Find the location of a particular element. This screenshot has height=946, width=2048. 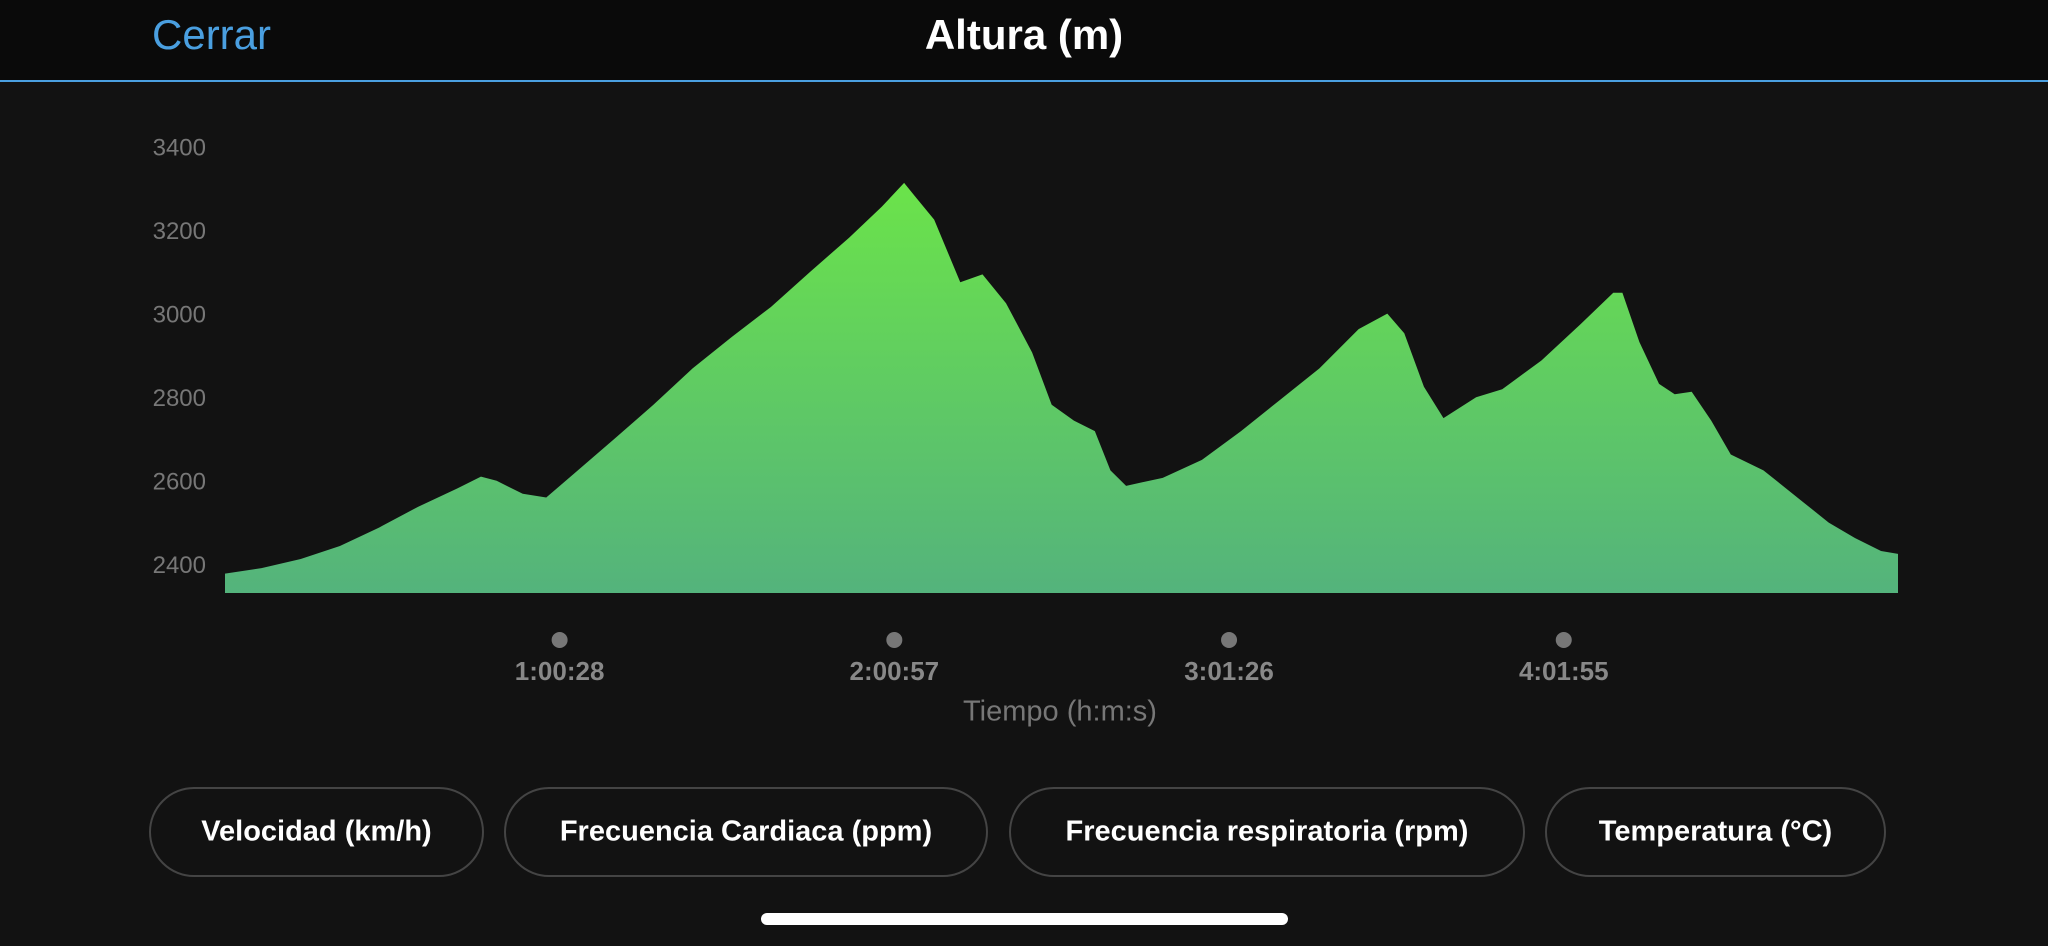

header-bar is located at coordinates (1024, 40).